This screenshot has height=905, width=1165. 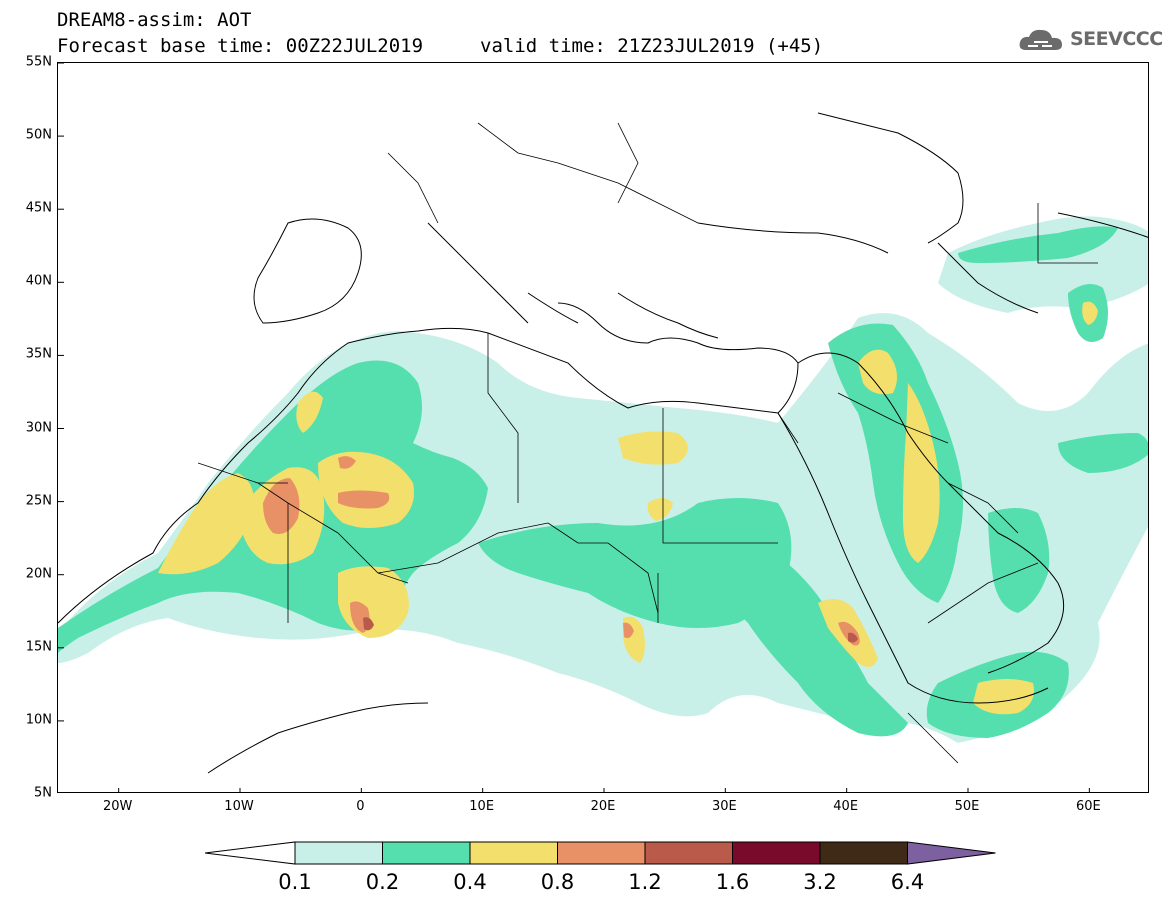 I want to click on colorbar, so click(x=600, y=853).